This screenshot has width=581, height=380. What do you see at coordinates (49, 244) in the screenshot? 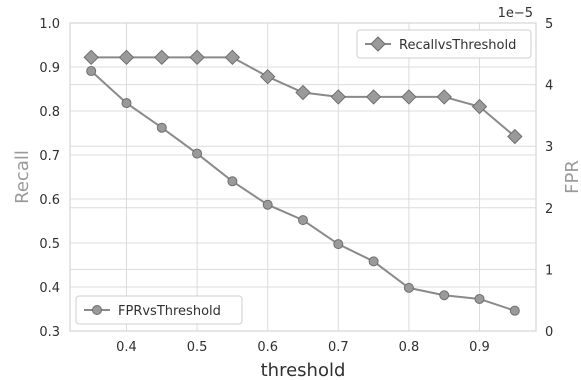
I see `y-tick-label: 0.5` at bounding box center [49, 244].